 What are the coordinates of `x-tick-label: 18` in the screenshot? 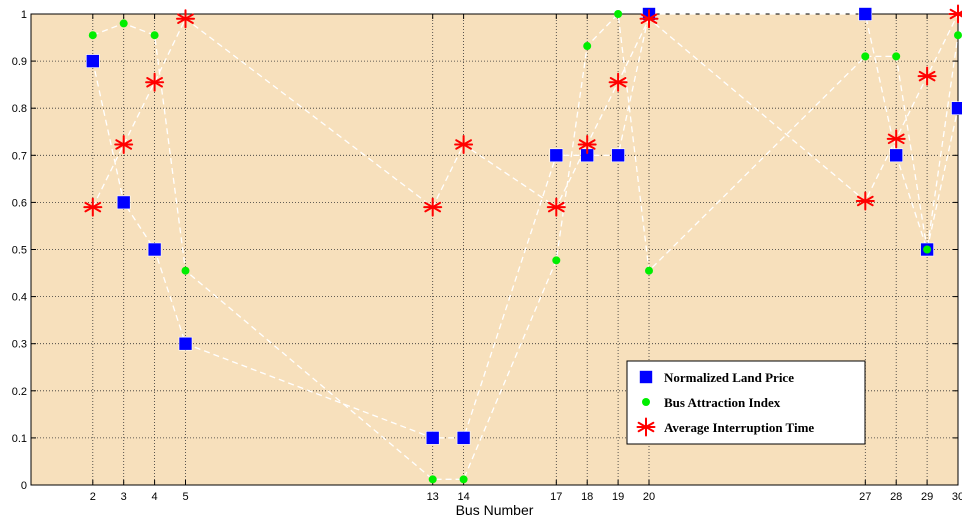 It's located at (587, 497).